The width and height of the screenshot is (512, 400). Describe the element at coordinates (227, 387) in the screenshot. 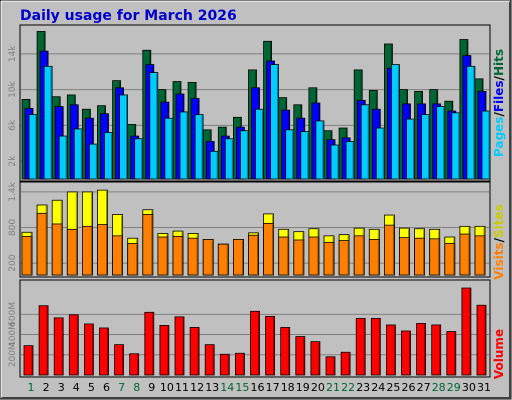

I see `x-label-day-14: 14` at that location.